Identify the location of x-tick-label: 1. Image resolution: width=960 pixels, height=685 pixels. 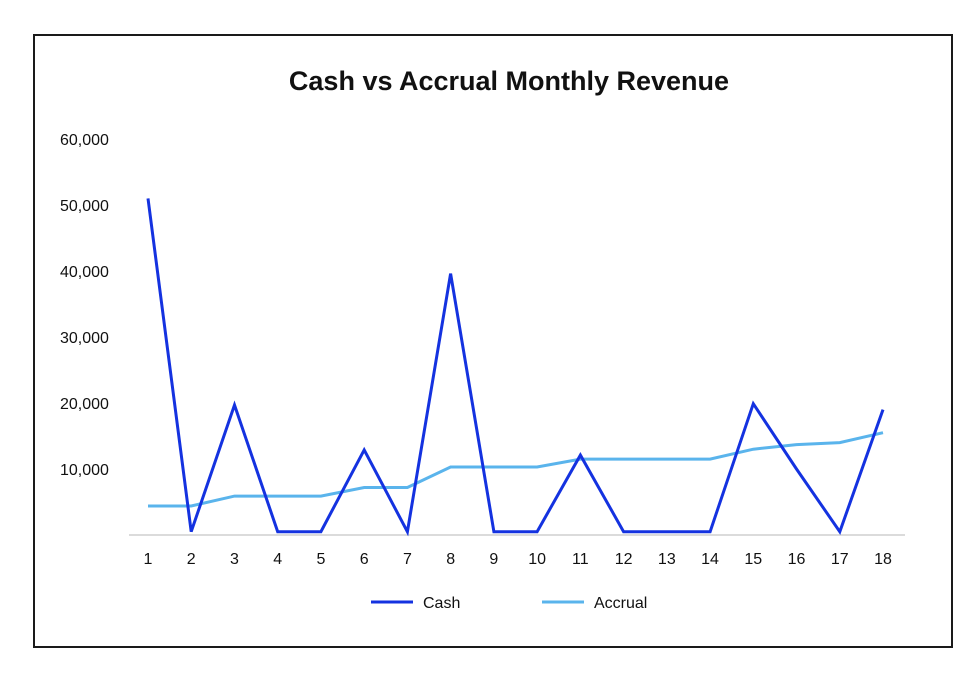
(148, 559).